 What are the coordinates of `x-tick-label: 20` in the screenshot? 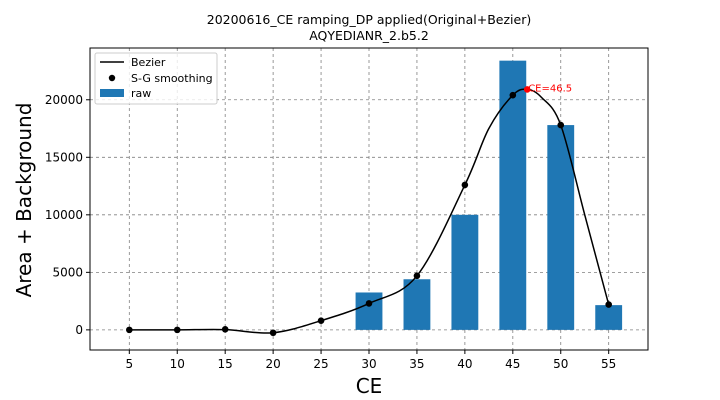 It's located at (272, 364).